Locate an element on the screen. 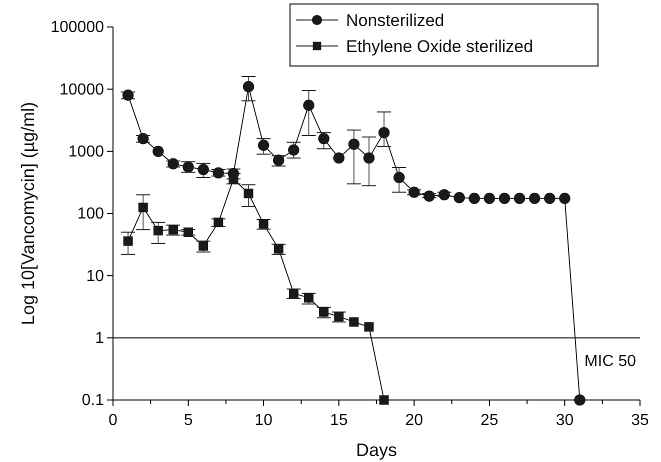 The image size is (661, 462). y-tick-label: 10 is located at coordinates (95, 276).